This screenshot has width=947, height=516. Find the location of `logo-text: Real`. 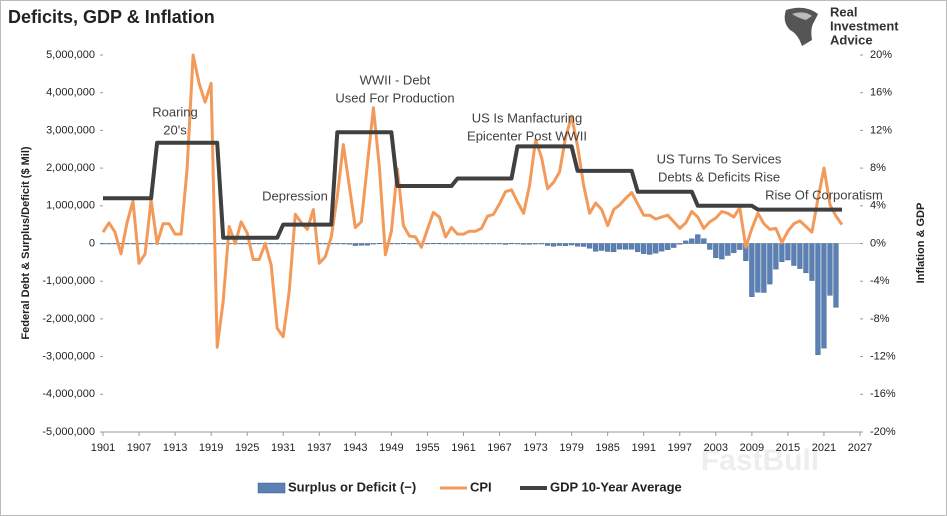

logo-text: Real is located at coordinates (843, 11).